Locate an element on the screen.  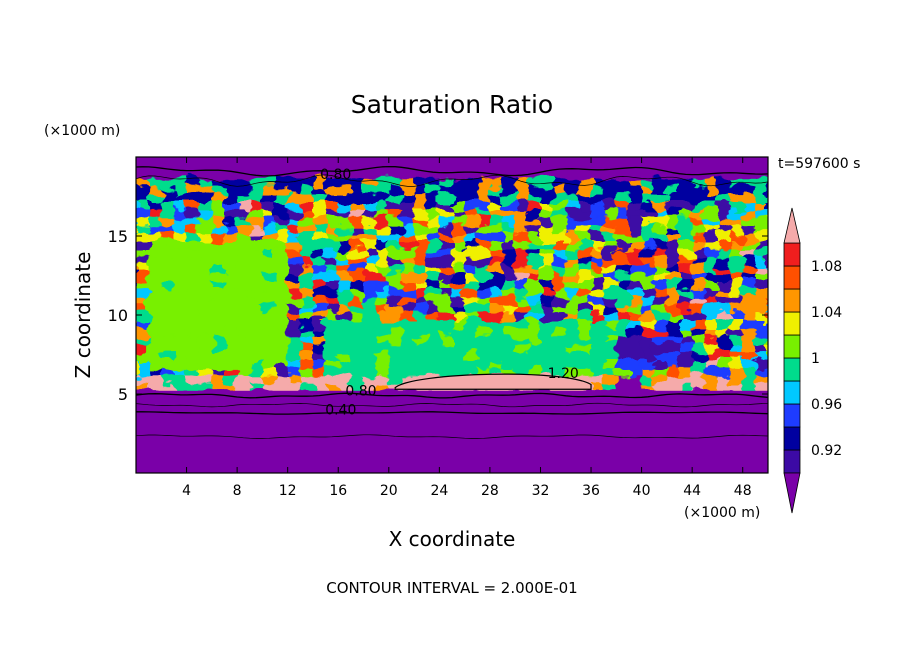
contour-line is located at coordinates (452, 405).